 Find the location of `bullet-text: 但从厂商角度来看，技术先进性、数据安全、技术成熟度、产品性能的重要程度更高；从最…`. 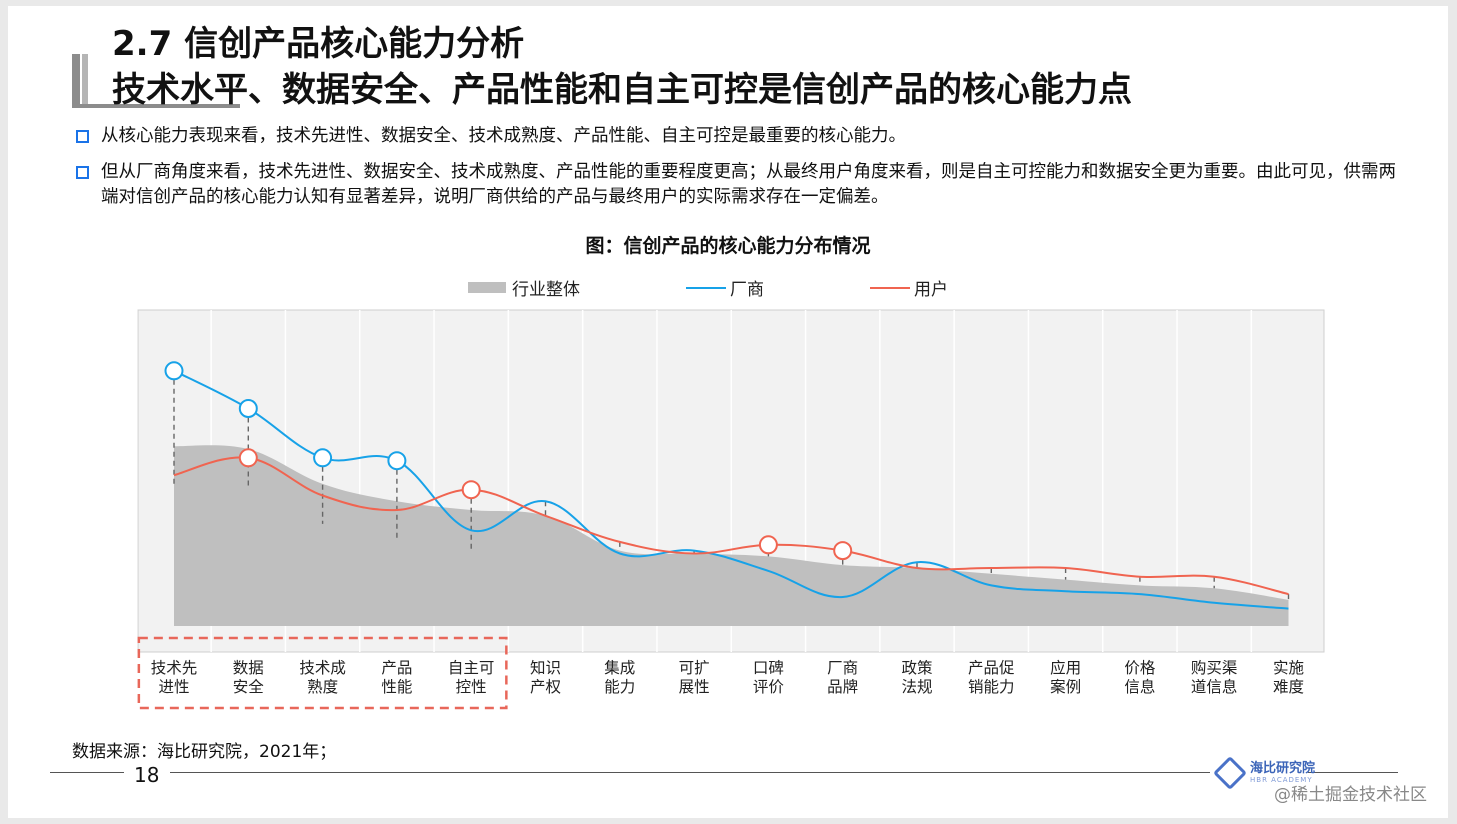

bullet-text: 但从厂商角度来看，技术先进性、数据安全、技术成熟度、产品性能的重要程度更高；从最… is located at coordinates (748, 184).